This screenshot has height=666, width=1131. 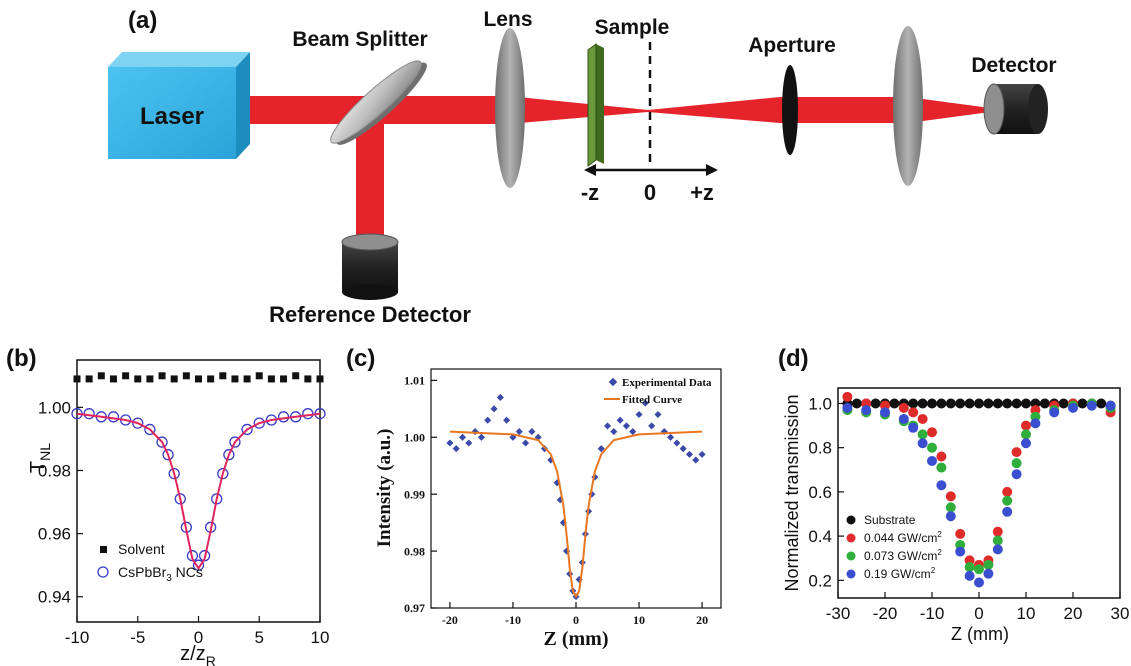 I want to click on y-tick-label: 0.98, so click(x=54, y=470).